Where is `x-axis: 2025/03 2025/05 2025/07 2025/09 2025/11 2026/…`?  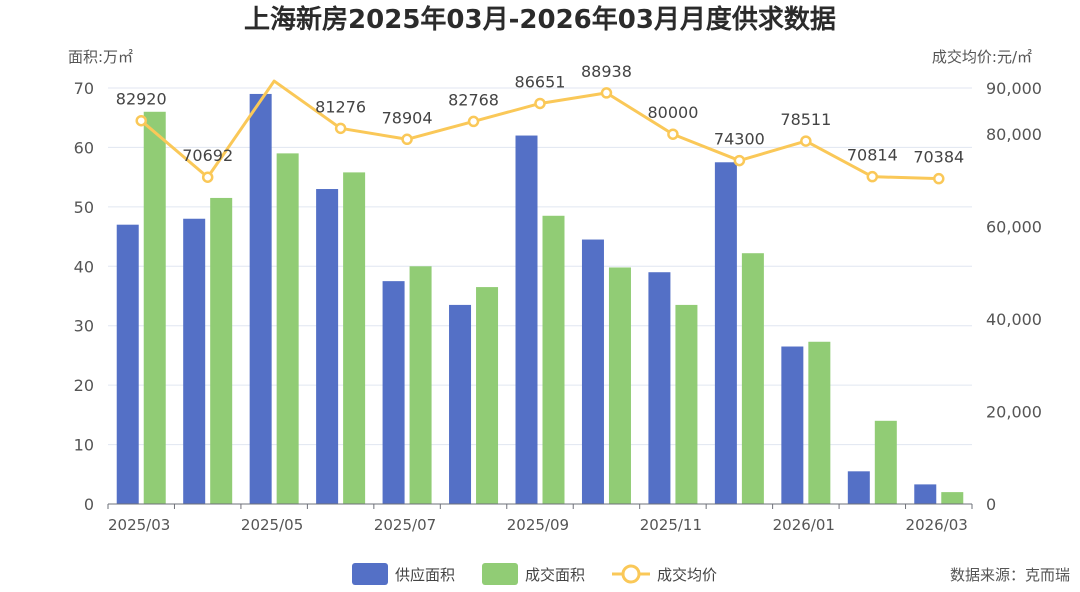 x-axis: 2025/03 2025/05 2025/07 2025/09 2025/11 2026/… is located at coordinates (540, 518).